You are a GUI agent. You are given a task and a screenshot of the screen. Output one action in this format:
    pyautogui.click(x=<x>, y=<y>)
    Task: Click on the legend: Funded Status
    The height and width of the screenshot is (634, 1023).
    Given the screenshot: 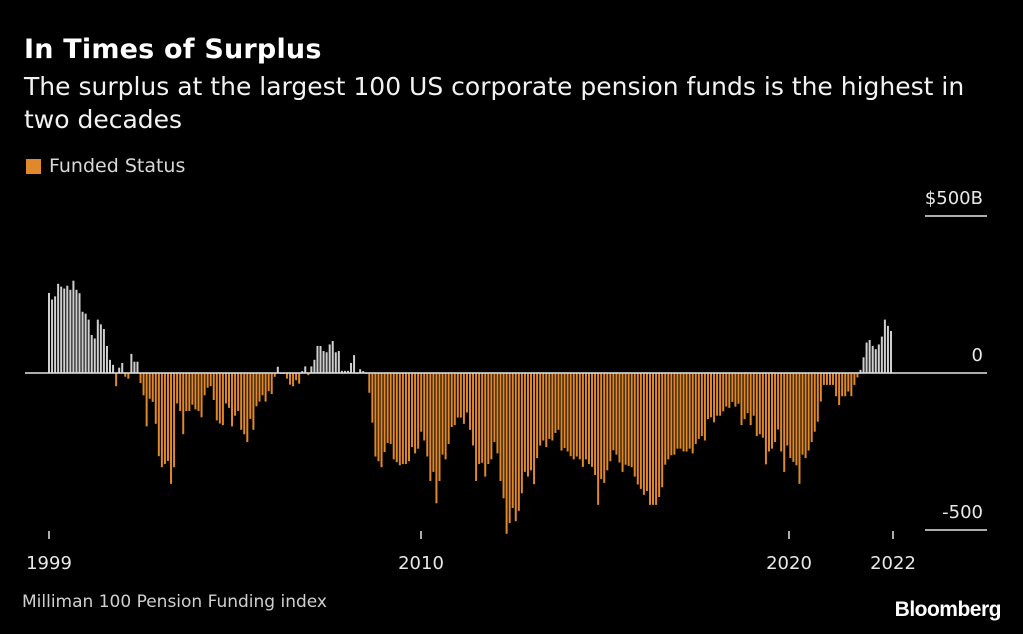 What is the action you would take?
    pyautogui.click(x=105, y=166)
    